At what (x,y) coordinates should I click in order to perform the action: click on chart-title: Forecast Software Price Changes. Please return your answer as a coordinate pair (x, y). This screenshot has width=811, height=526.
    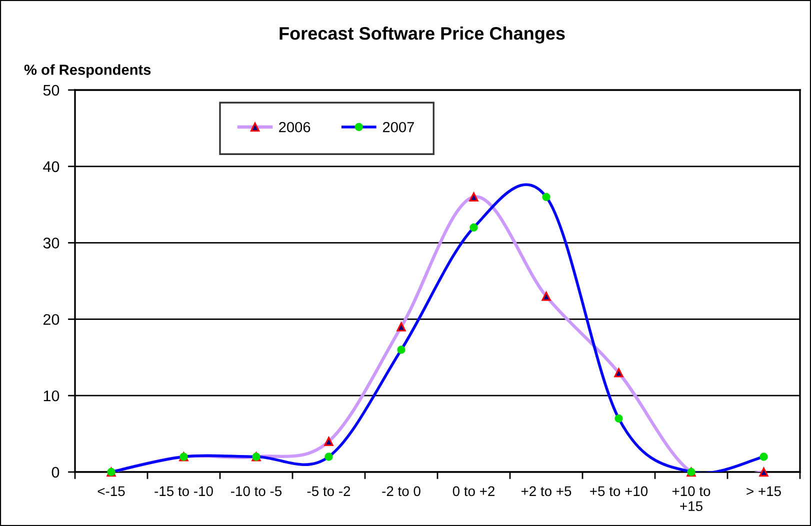
    Looking at the image, I should click on (422, 35).